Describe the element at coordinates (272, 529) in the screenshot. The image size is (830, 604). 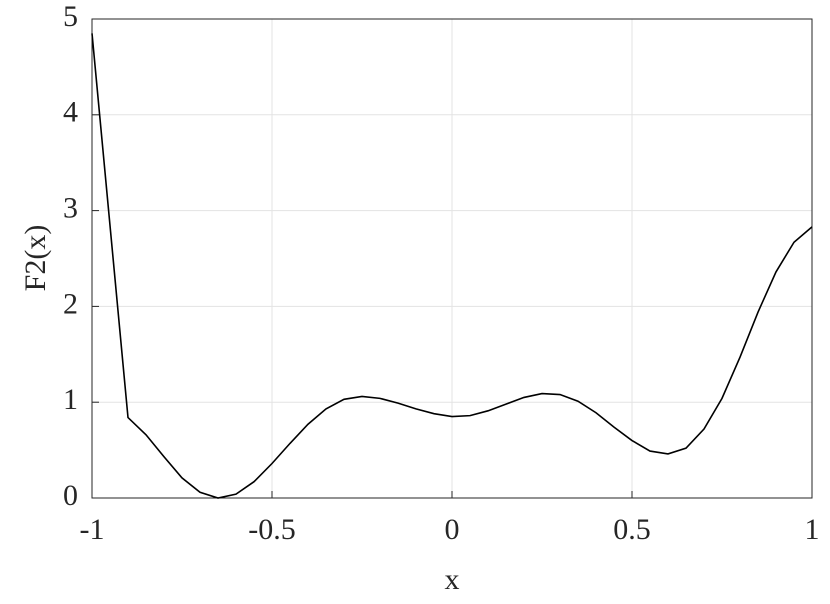
I see `x-tick-label: -0.5` at that location.